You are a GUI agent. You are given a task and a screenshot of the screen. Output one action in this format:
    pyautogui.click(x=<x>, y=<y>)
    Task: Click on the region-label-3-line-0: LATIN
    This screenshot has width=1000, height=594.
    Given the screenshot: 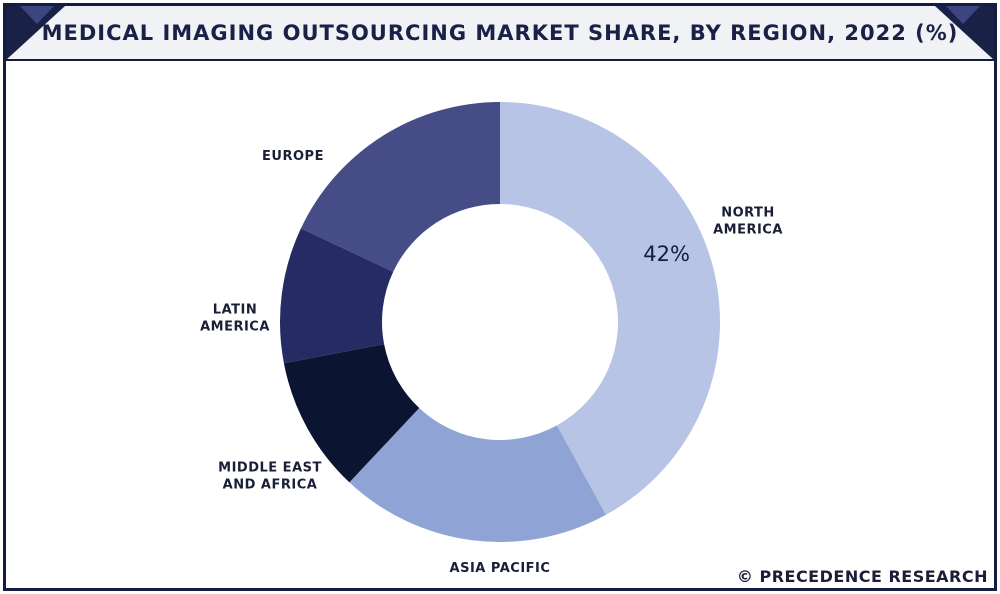 What is the action you would take?
    pyautogui.click(x=235, y=310)
    